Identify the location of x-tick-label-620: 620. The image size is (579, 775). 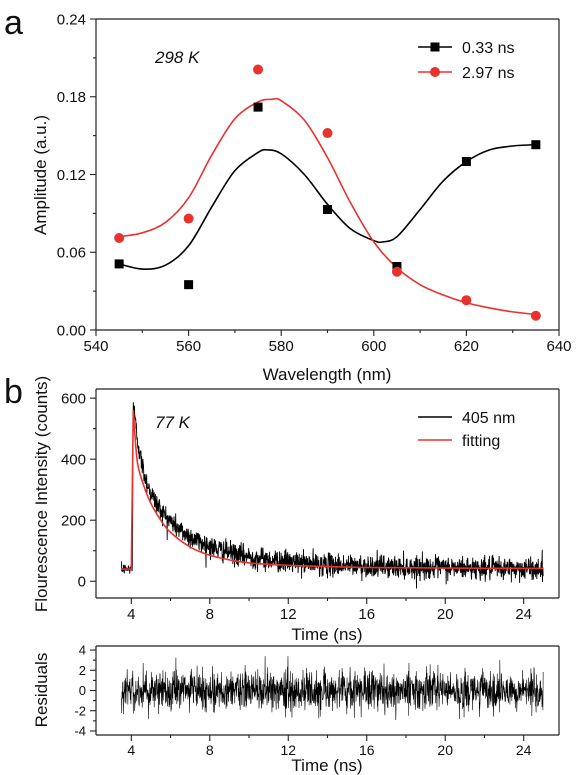
(466, 346).